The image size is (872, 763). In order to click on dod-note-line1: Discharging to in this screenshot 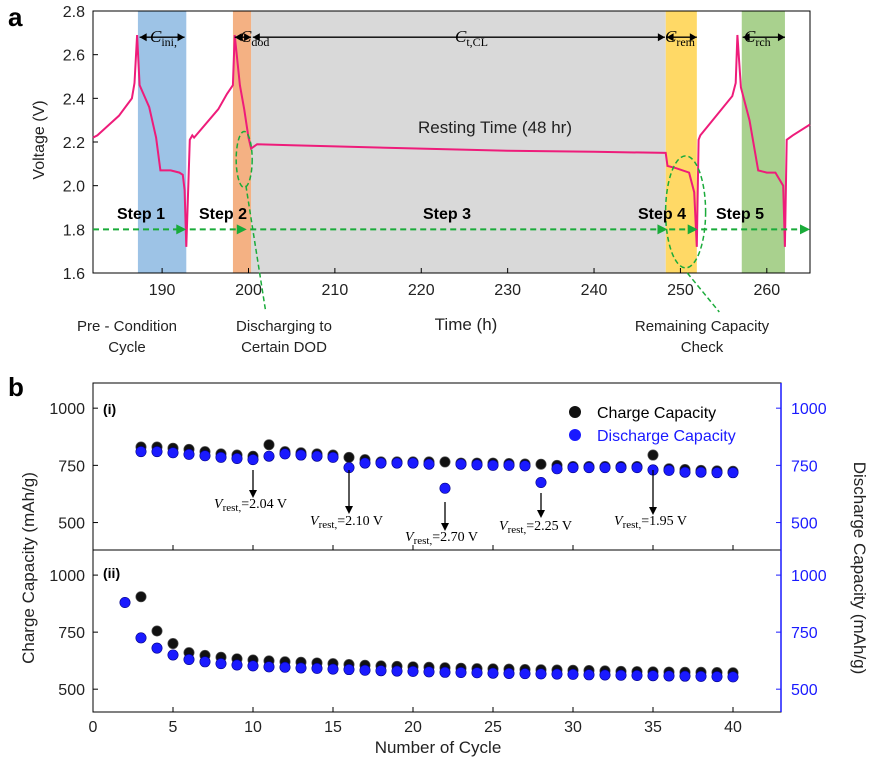, I will do `click(284, 326)`.